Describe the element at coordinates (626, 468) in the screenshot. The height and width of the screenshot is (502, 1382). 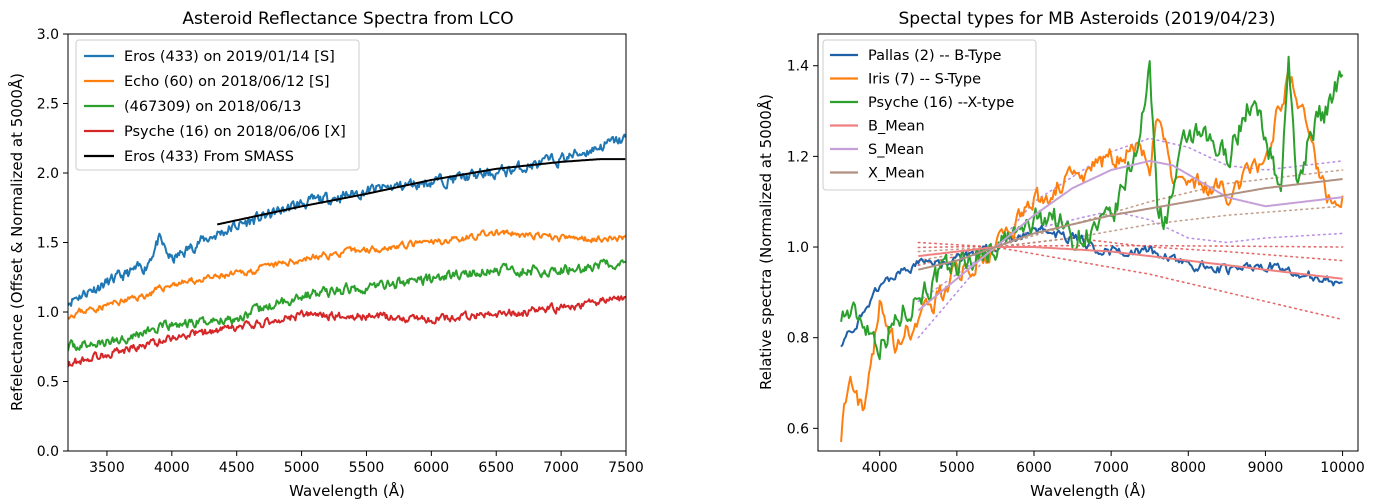
I see `chart-left-x-tick-label: 7500` at that location.